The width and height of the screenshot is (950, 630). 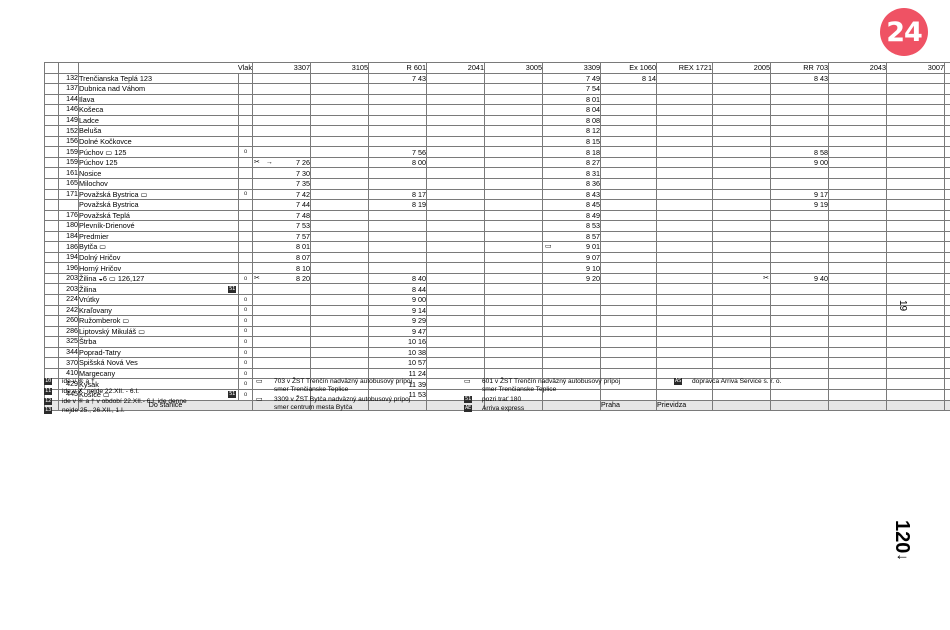 What do you see at coordinates (245, 310) in the screenshot?
I see `stop-marker: o` at bounding box center [245, 310].